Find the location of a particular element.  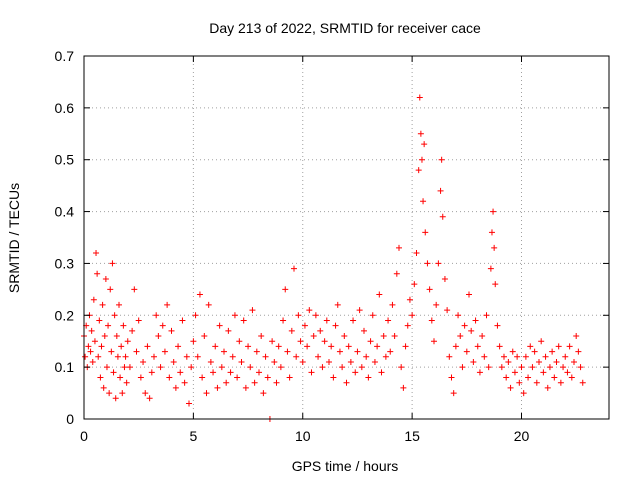

x-tick-label: 15 is located at coordinates (412, 436).